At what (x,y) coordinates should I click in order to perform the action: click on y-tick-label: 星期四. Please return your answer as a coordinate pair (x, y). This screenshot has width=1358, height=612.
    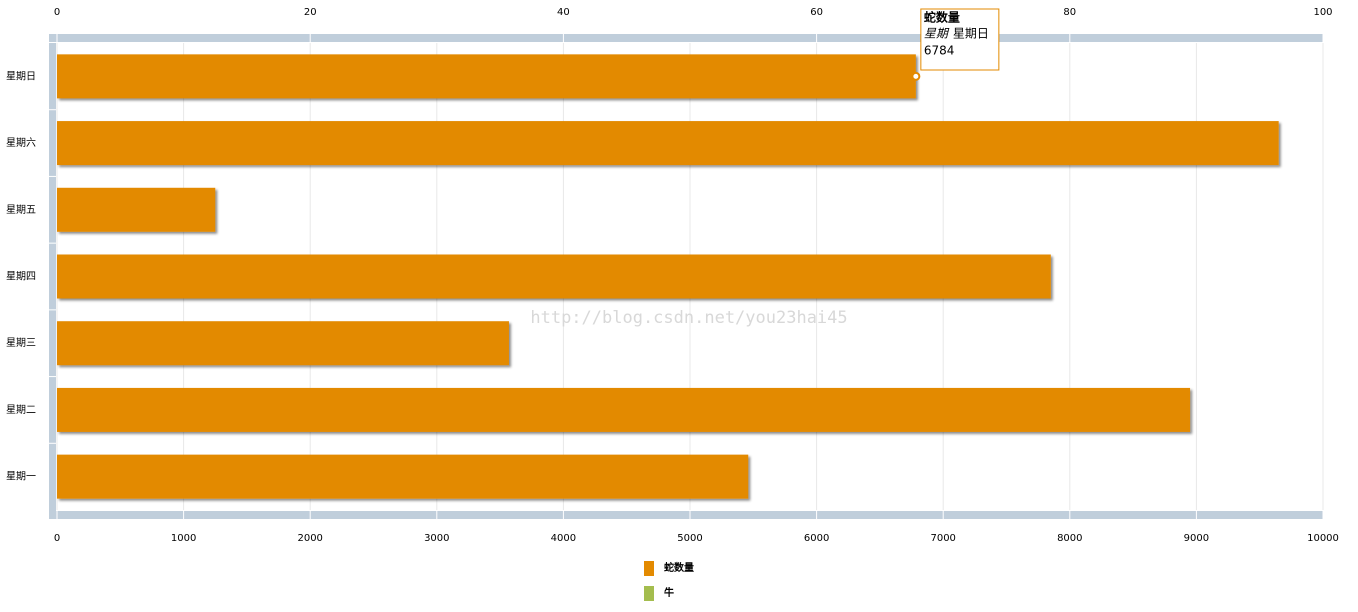
    Looking at the image, I should click on (21, 277).